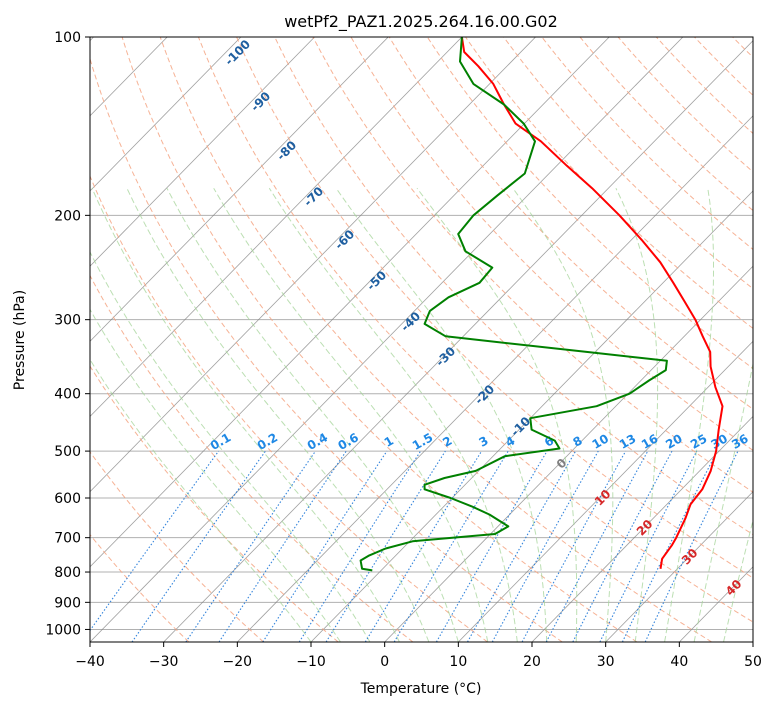 This screenshot has width=775, height=708. Describe the element at coordinates (679, 662) in the screenshot. I see `x-tick-label: 40` at that location.